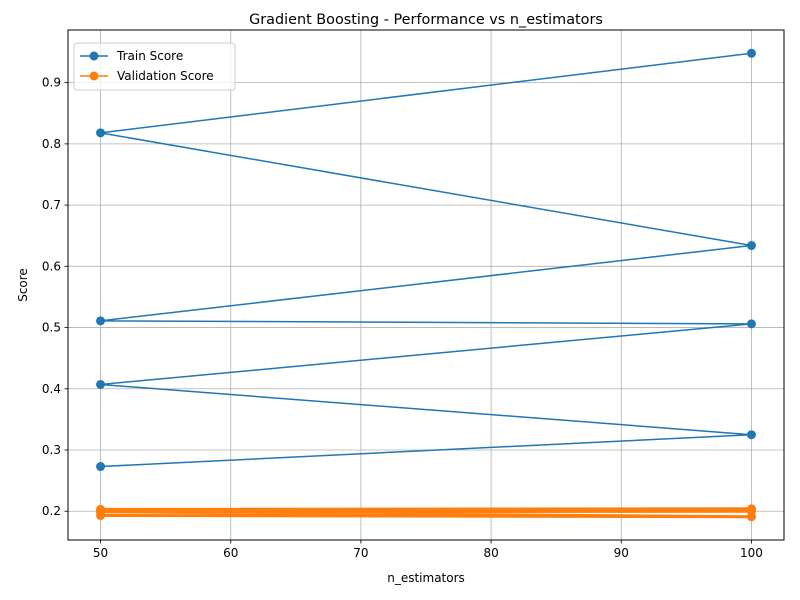  What do you see at coordinates (360, 553) in the screenshot?
I see `x-tick-label: 70` at bounding box center [360, 553].